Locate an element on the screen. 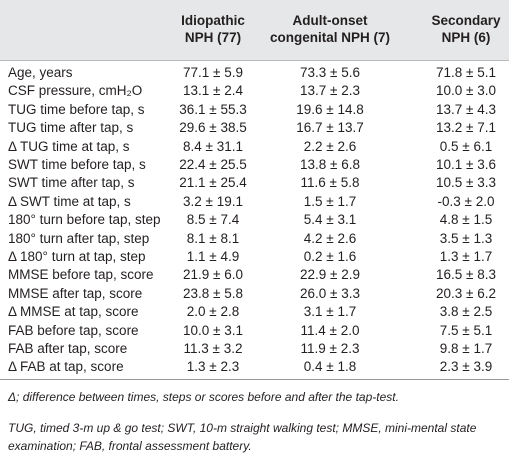 This screenshot has height=469, width=509. cell: 1.5 ± 1.7 is located at coordinates (330, 201).